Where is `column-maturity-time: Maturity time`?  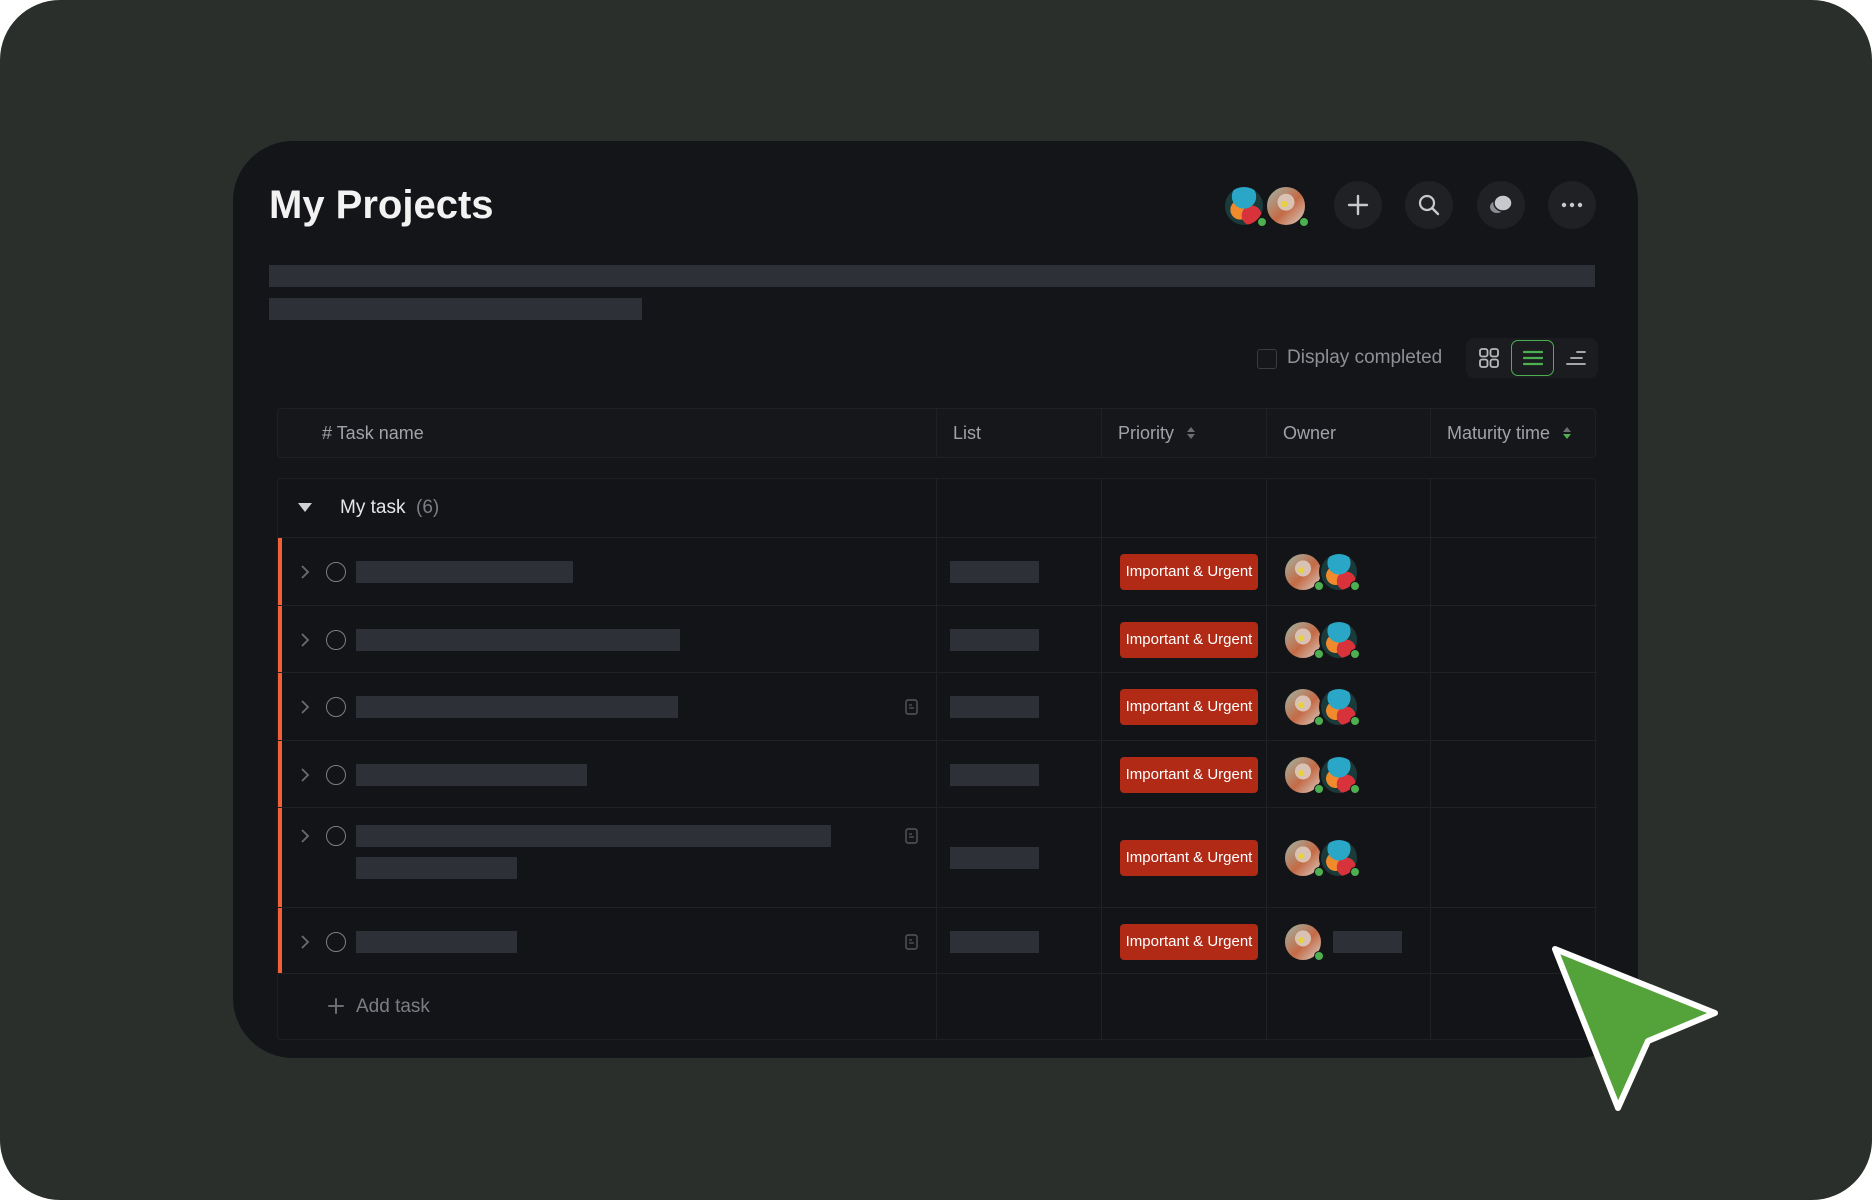
column-maturity-time: Maturity time is located at coordinates (1513, 433).